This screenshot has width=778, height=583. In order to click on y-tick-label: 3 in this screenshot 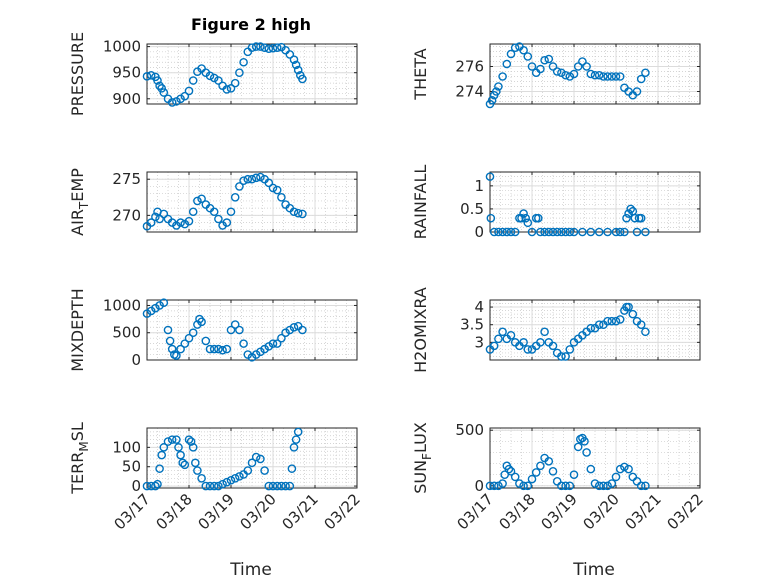, I will do `click(479, 342)`.